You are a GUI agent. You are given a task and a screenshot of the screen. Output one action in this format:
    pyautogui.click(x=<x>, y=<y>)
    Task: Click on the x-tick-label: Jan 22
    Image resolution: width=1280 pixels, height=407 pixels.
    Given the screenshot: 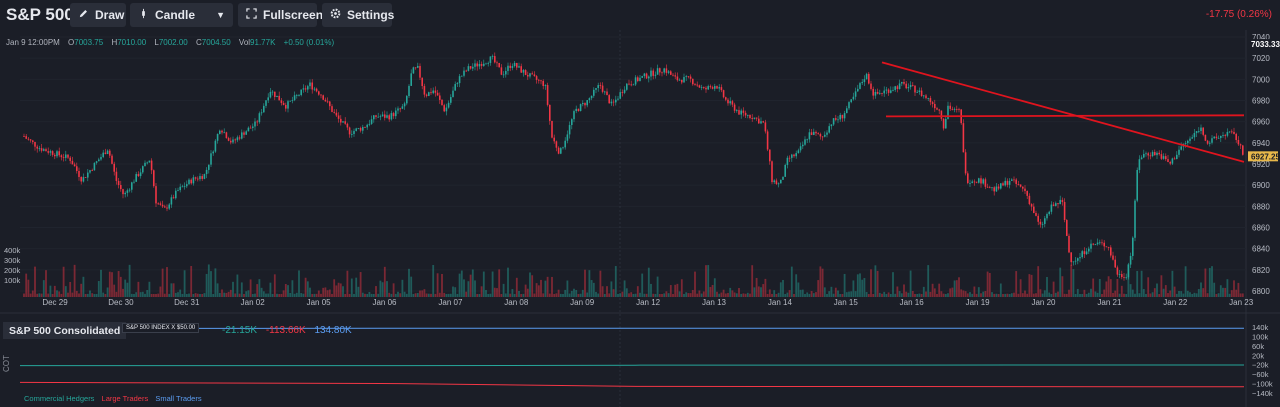 What is the action you would take?
    pyautogui.click(x=1175, y=302)
    